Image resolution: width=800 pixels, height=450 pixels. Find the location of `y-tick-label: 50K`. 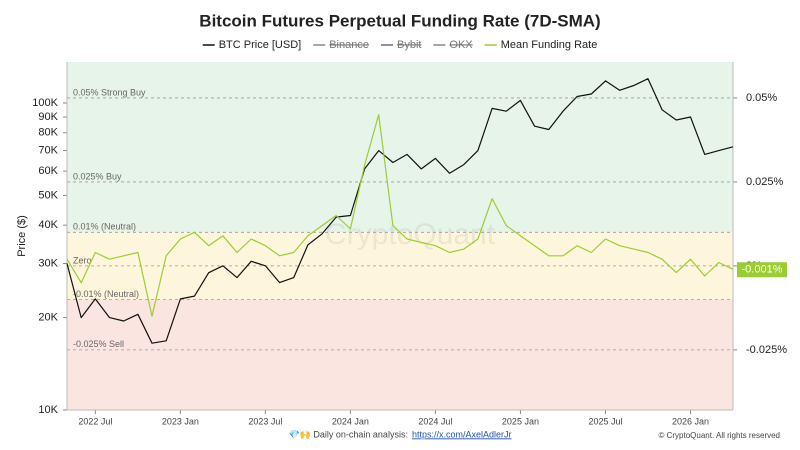

y-tick-label: 50K is located at coordinates (48, 195).